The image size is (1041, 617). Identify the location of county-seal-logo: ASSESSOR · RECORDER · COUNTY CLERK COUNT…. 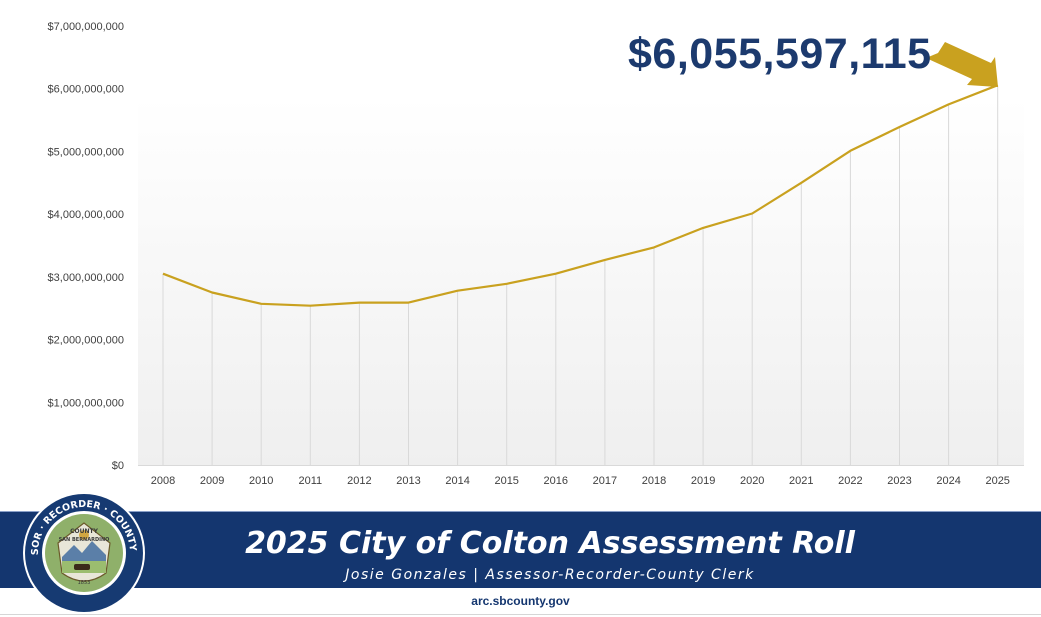
(83, 552).